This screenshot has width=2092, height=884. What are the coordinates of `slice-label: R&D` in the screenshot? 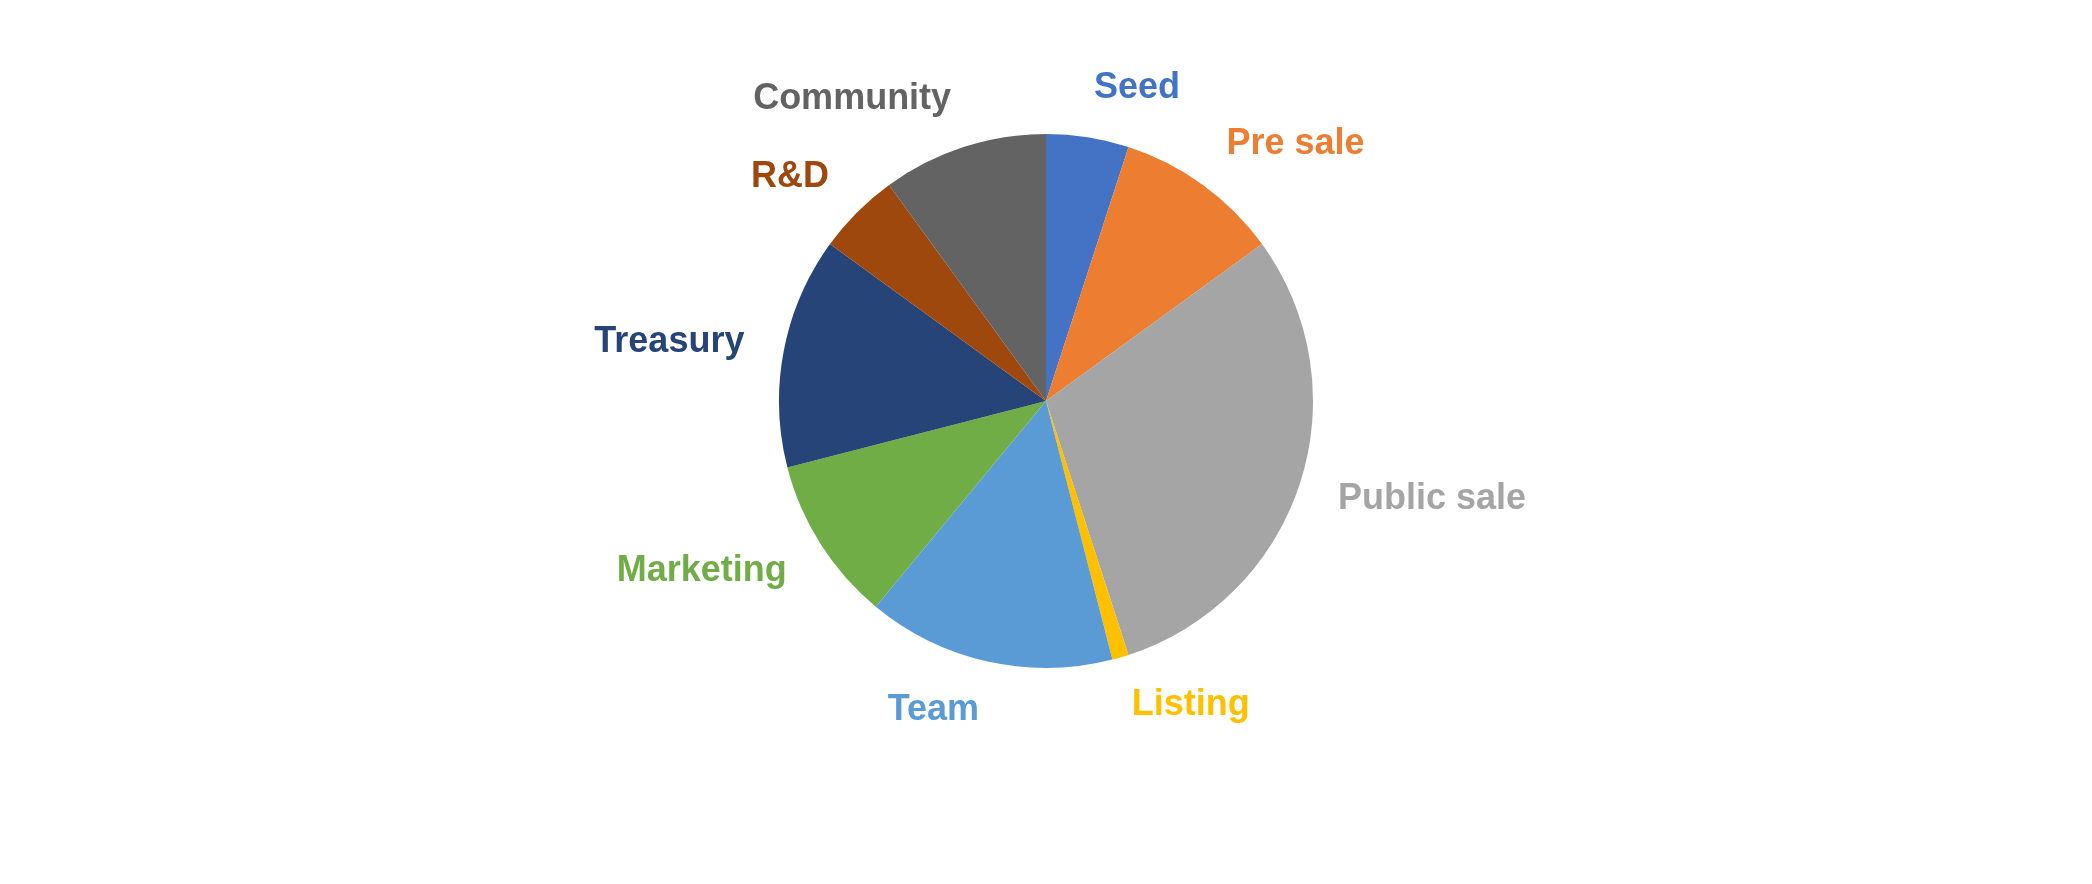 It's located at (789, 174).